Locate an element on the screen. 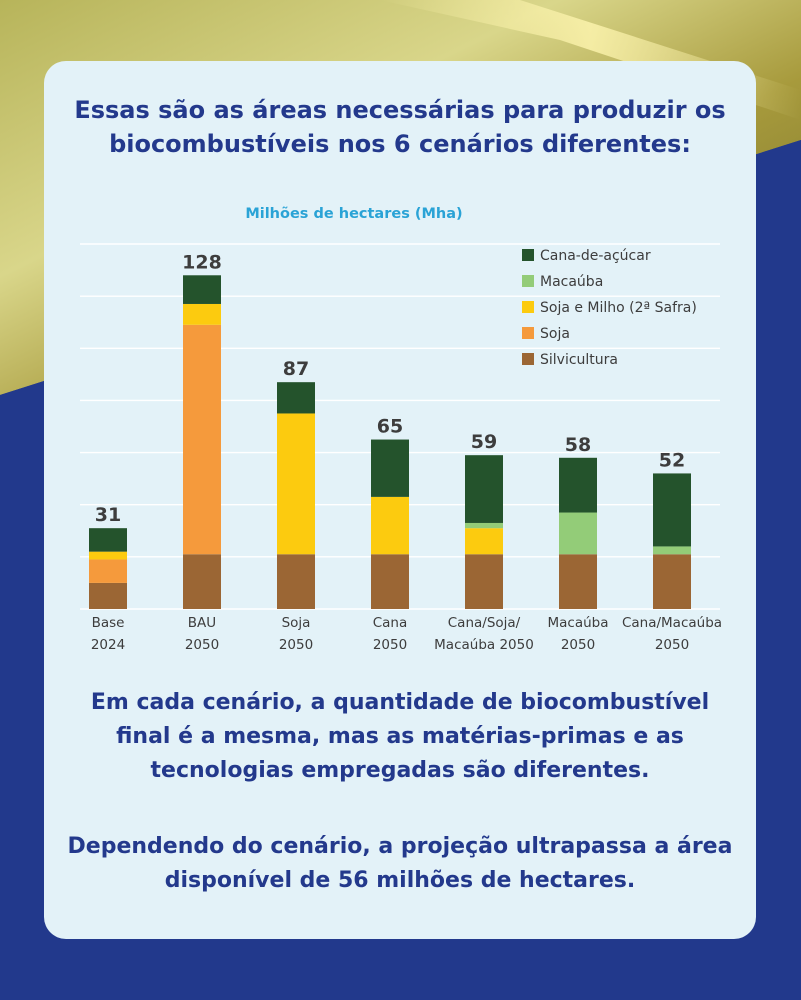 The image size is (801, 1000). category-label: Soja is located at coordinates (296, 623).